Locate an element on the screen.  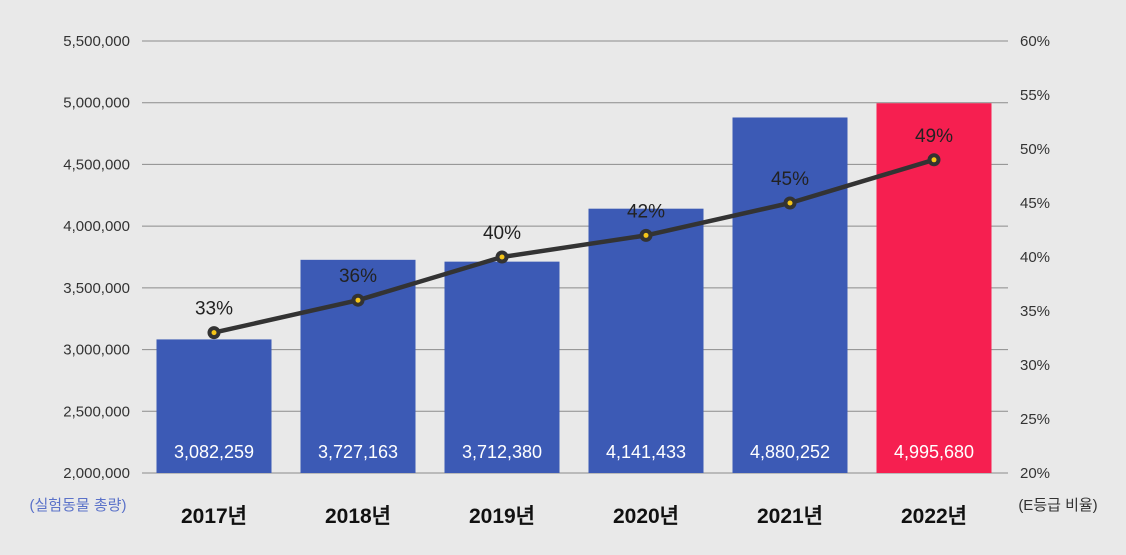
bar-value-label: 4,141,433 is located at coordinates (646, 452).